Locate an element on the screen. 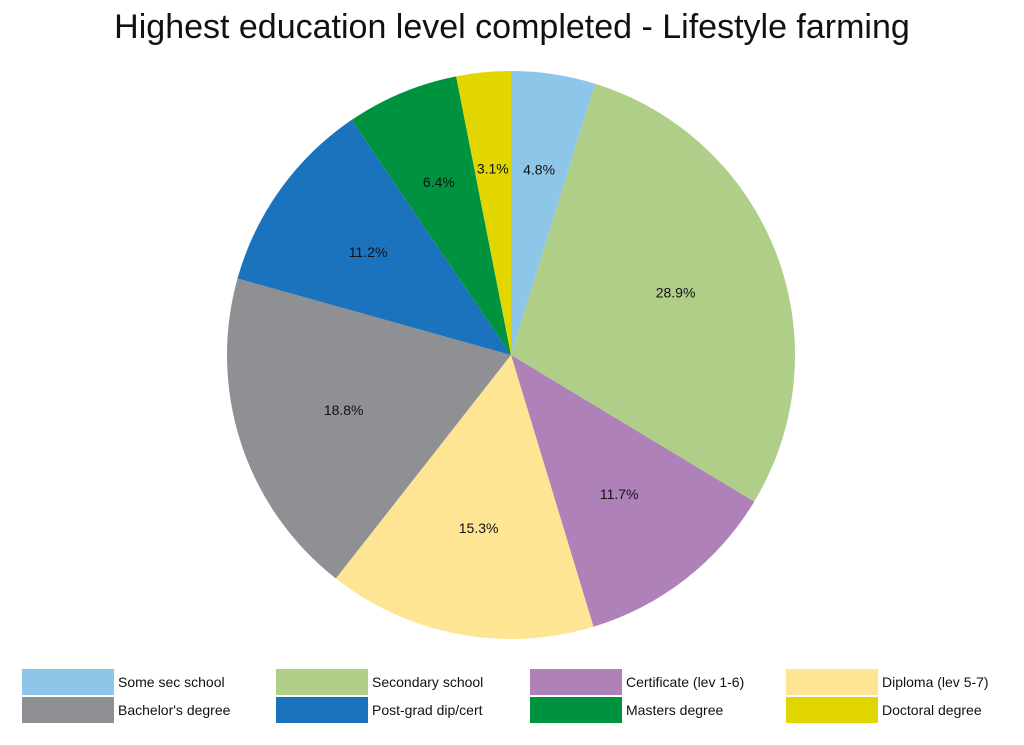 The image size is (1024, 745). legend-label: Diploma (lev 5-7) is located at coordinates (935, 682).